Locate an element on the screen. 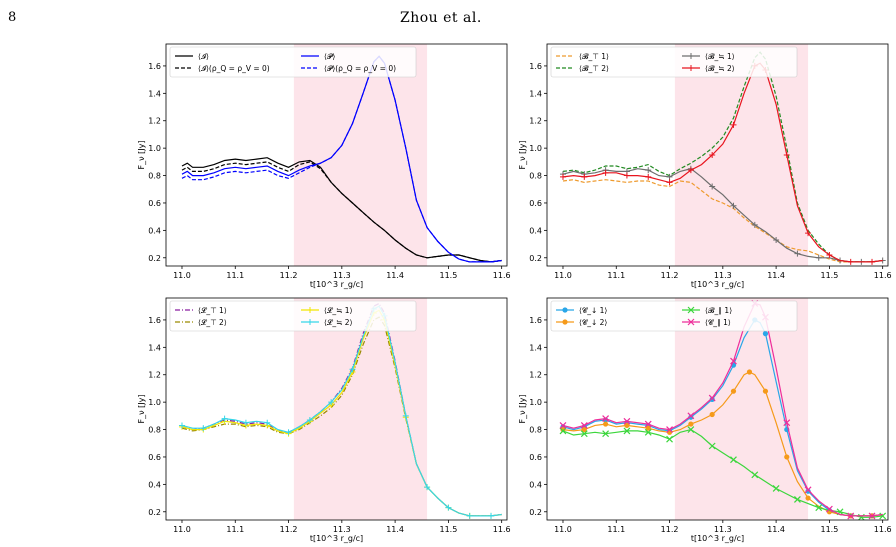 This screenshot has width=896, height=547. legend-label-2: ⟨𝓟⟩ is located at coordinates (329, 56).